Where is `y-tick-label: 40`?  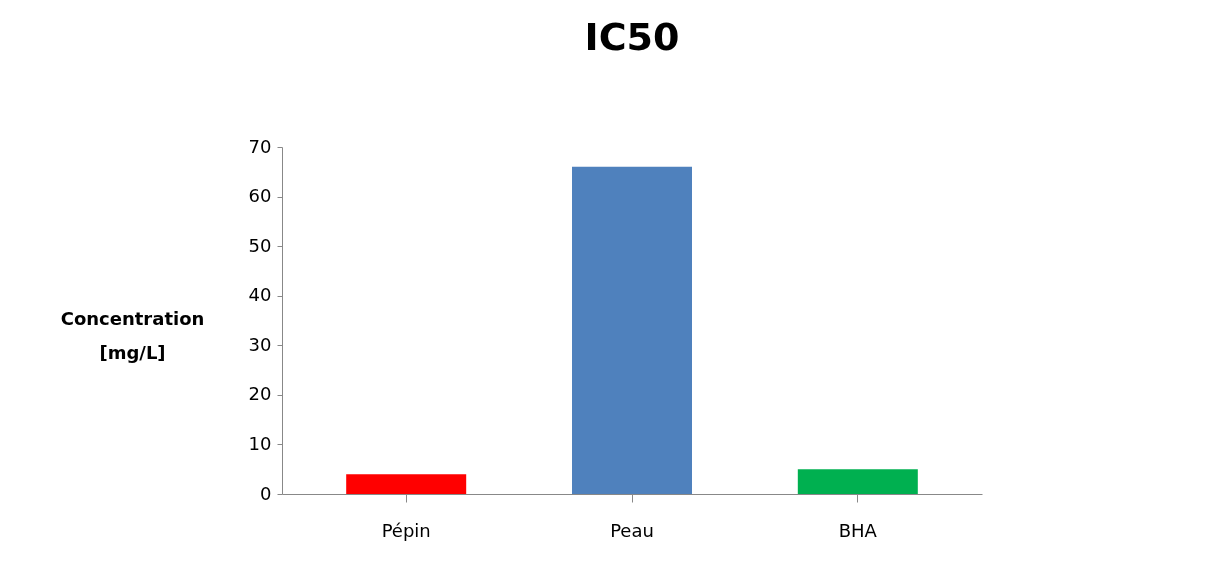 y-tick-label: 40 is located at coordinates (260, 295).